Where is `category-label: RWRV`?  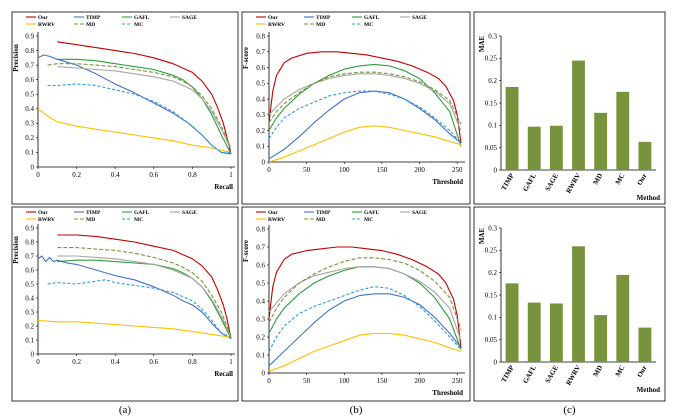 category-label: RWRV is located at coordinates (573, 375).